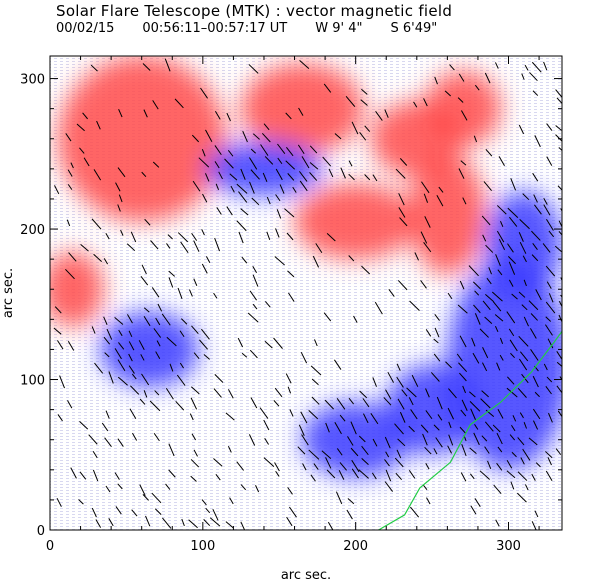  Describe the element at coordinates (8, 293) in the screenshot. I see `y-axis-label: arc sec.` at that location.